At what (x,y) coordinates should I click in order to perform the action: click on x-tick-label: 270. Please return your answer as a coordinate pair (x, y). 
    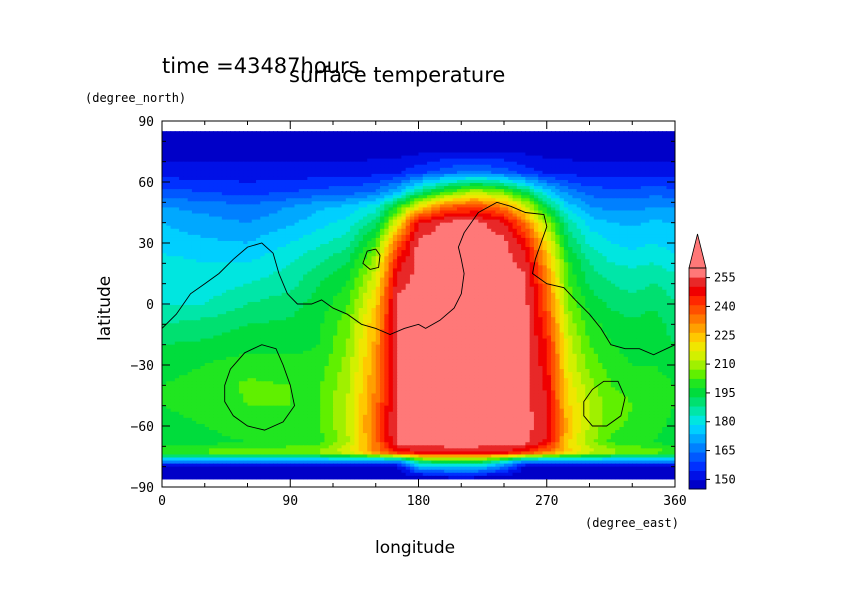
    Looking at the image, I should click on (546, 501).